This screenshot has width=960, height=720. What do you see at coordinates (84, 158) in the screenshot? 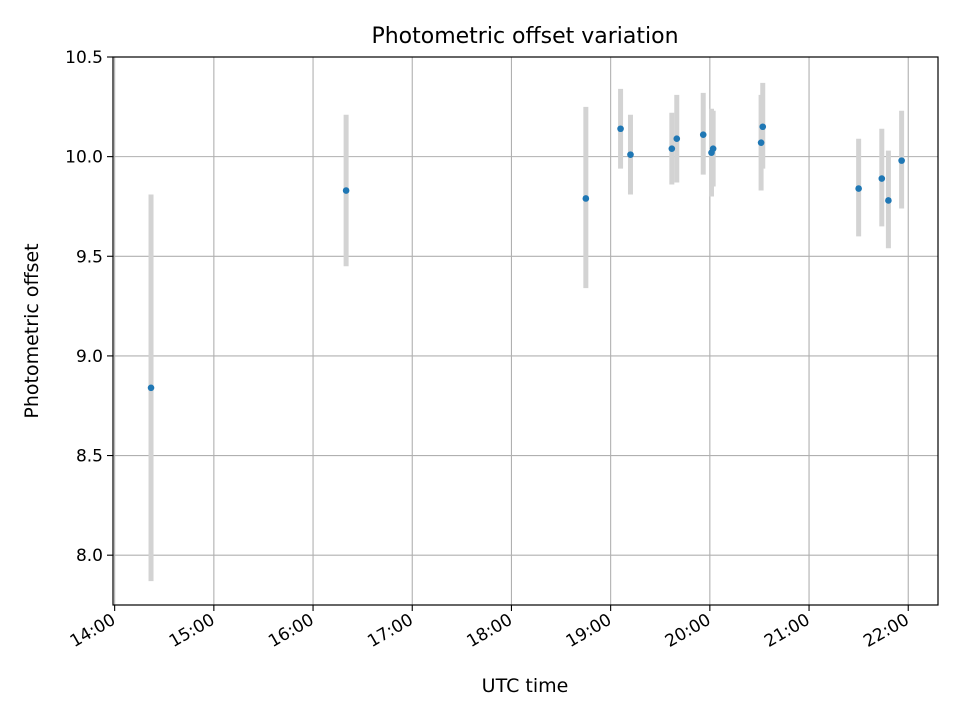
I see `y-tick-label: 10.0` at bounding box center [84, 158].